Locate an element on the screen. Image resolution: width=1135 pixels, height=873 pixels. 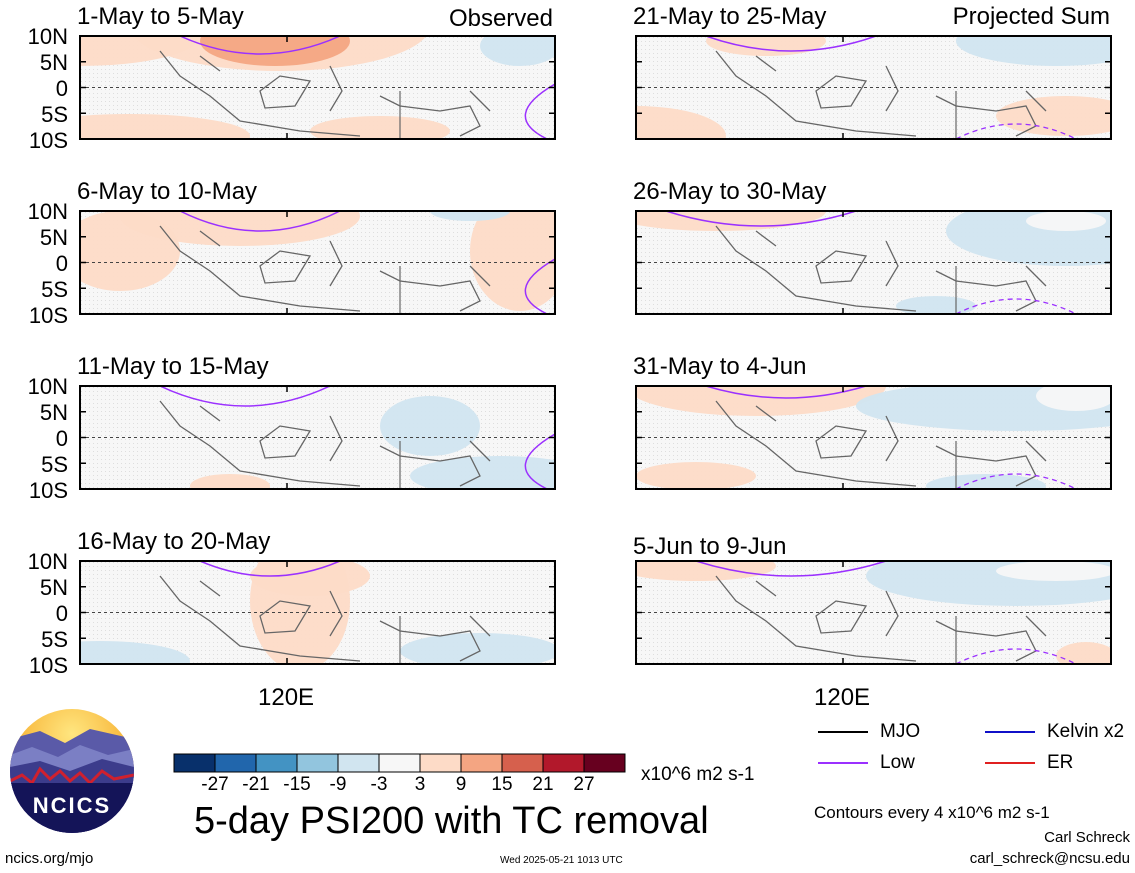
legend-mjo: MJO is located at coordinates (900, 731).